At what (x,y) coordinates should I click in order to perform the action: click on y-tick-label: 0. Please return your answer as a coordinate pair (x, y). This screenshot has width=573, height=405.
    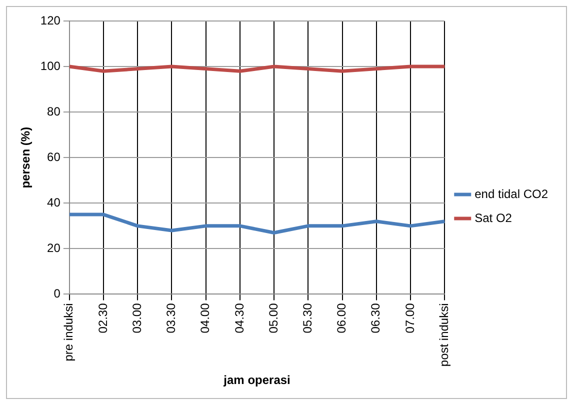
    Looking at the image, I should click on (57, 293).